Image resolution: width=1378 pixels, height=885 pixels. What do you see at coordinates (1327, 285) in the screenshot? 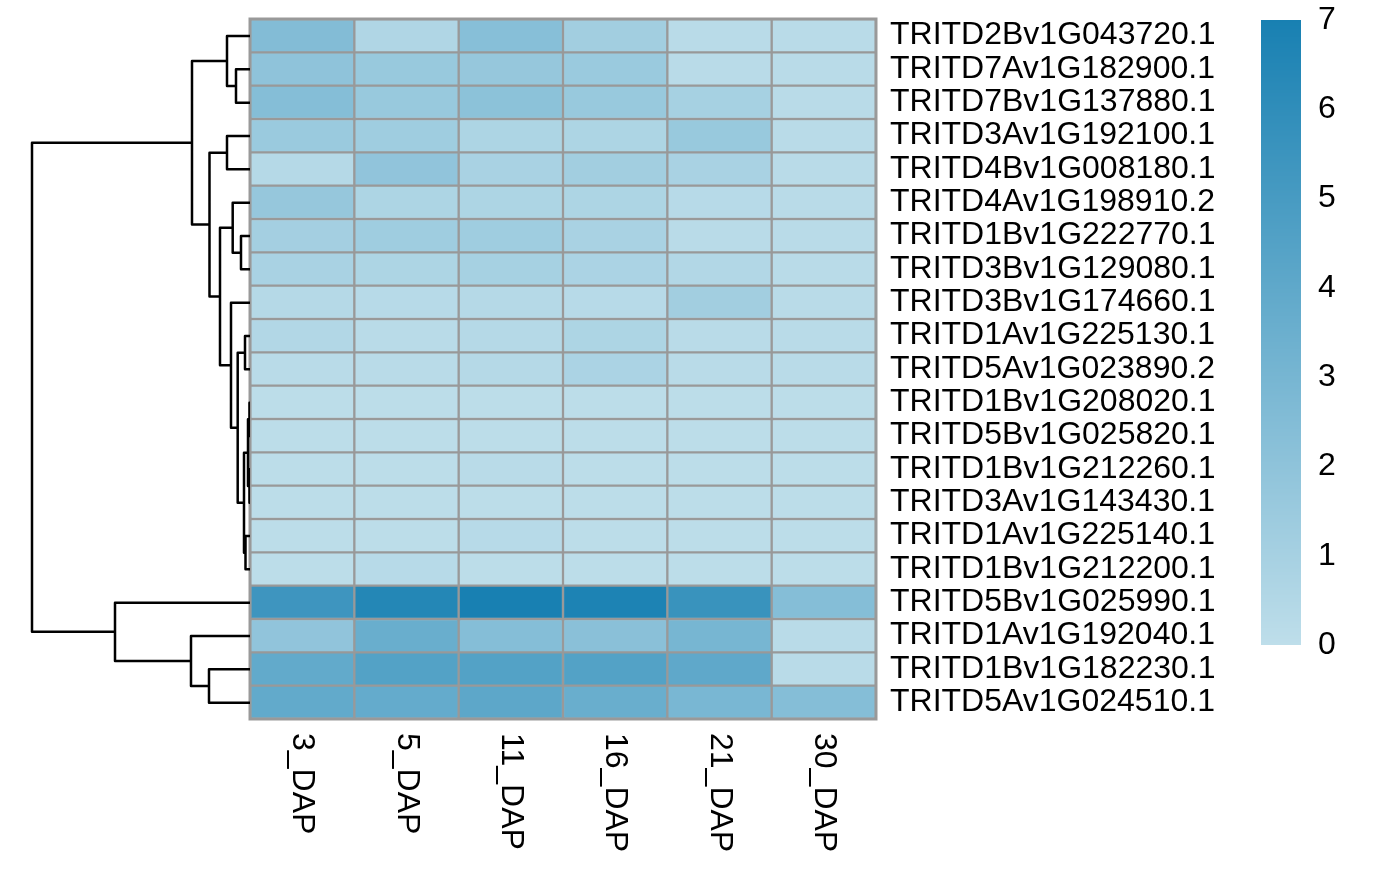
I see `color-bar-label: 4` at bounding box center [1327, 285].